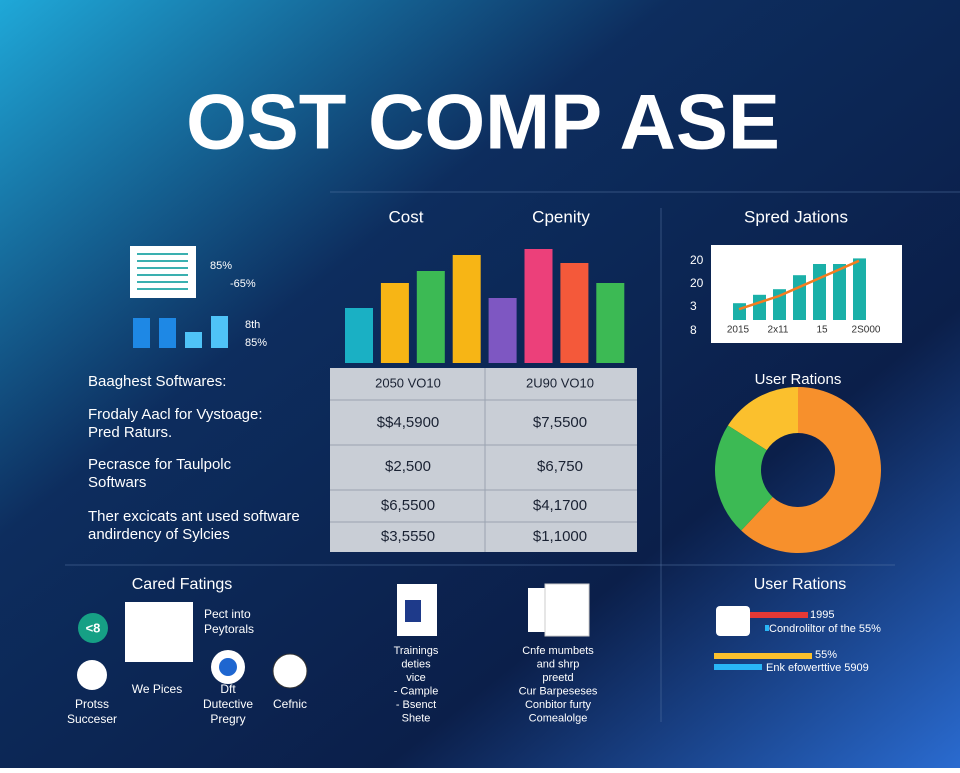 This screenshot has height=773, width=960. Describe the element at coordinates (117, 482) in the screenshot. I see `label: Softwars` at that location.